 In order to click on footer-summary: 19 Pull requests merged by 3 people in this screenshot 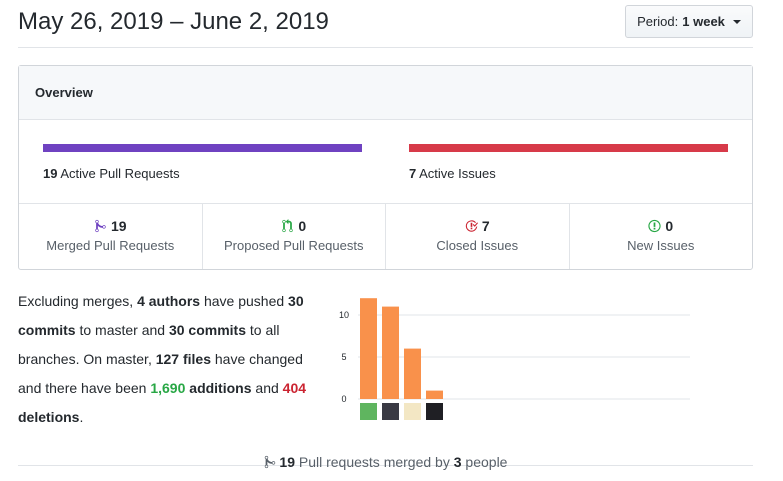, I will do `click(385, 462)`.